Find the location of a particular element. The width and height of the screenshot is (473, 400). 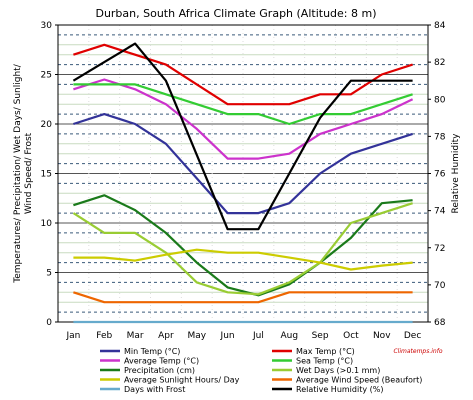

y-right-tick-label: 74 is located at coordinates (440, 212).